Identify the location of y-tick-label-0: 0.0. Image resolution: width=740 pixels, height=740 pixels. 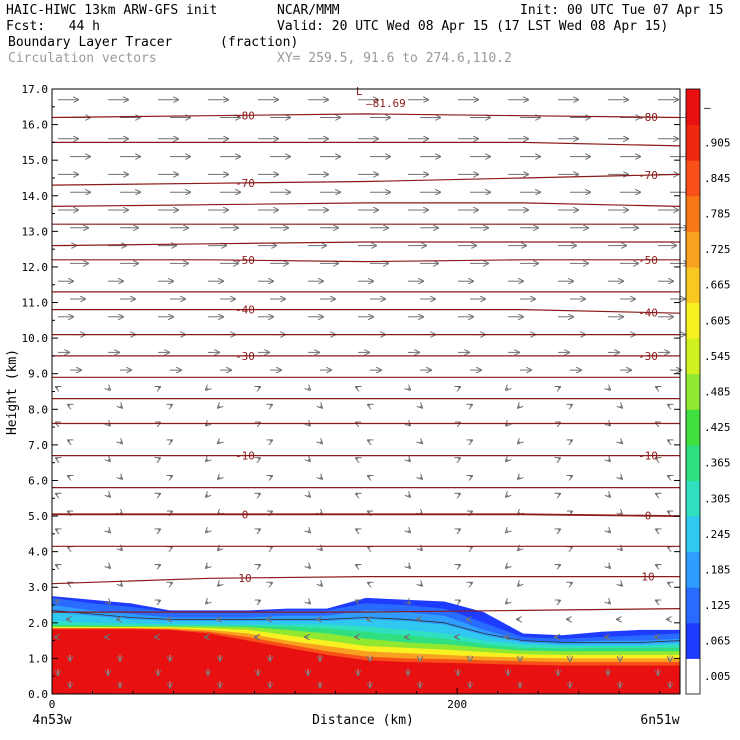
(38, 694).